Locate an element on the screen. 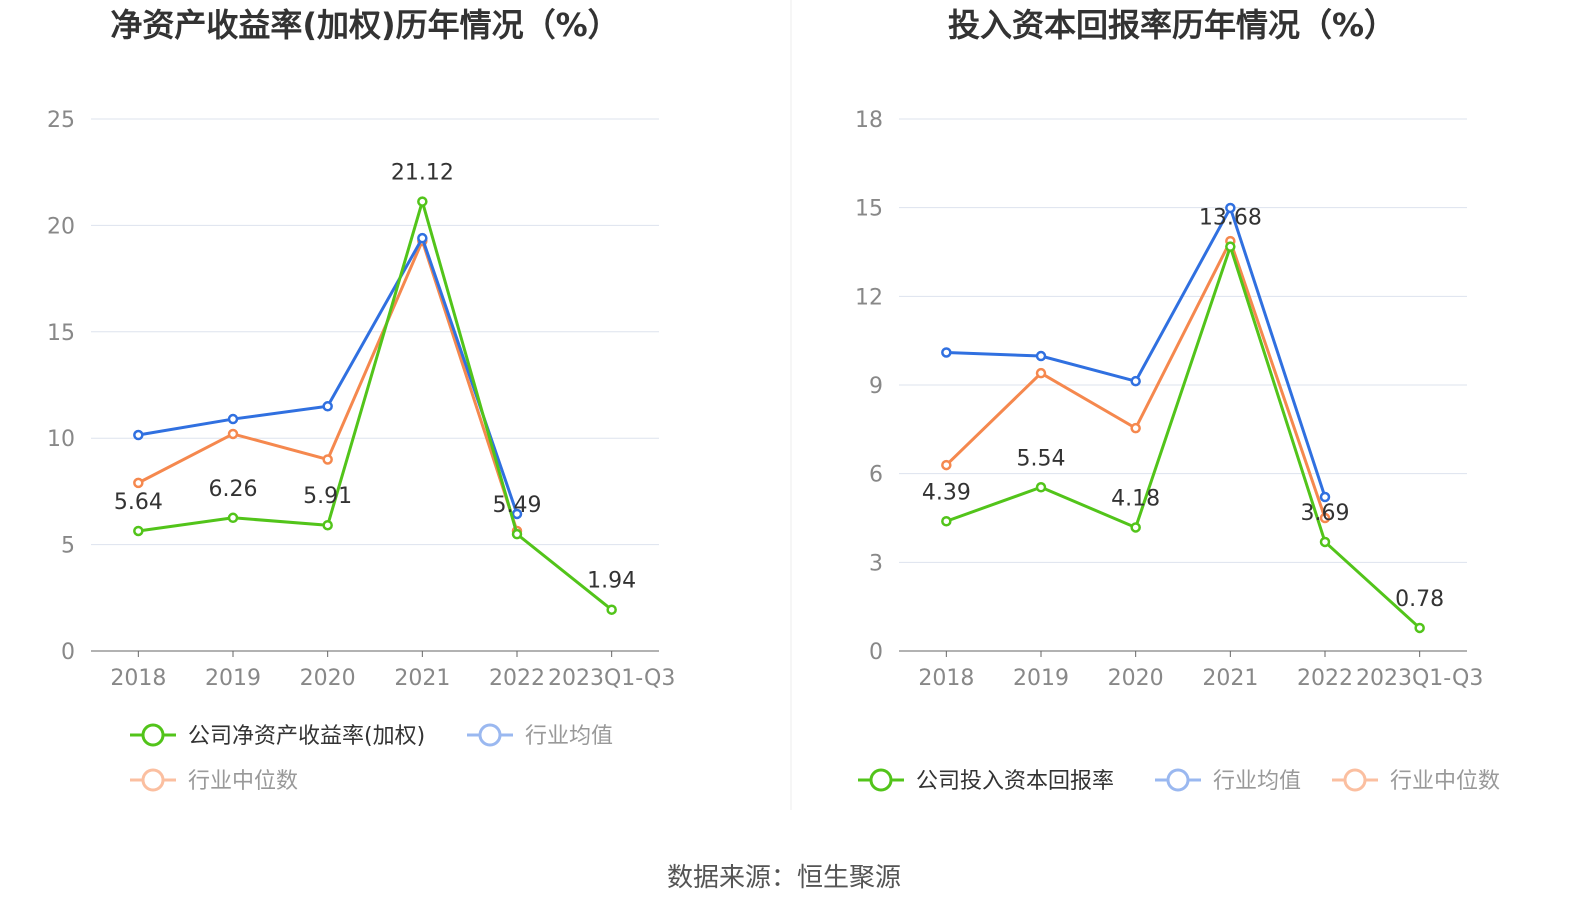 The height and width of the screenshot is (918, 1574). y-tick-label: 20 is located at coordinates (61, 226).